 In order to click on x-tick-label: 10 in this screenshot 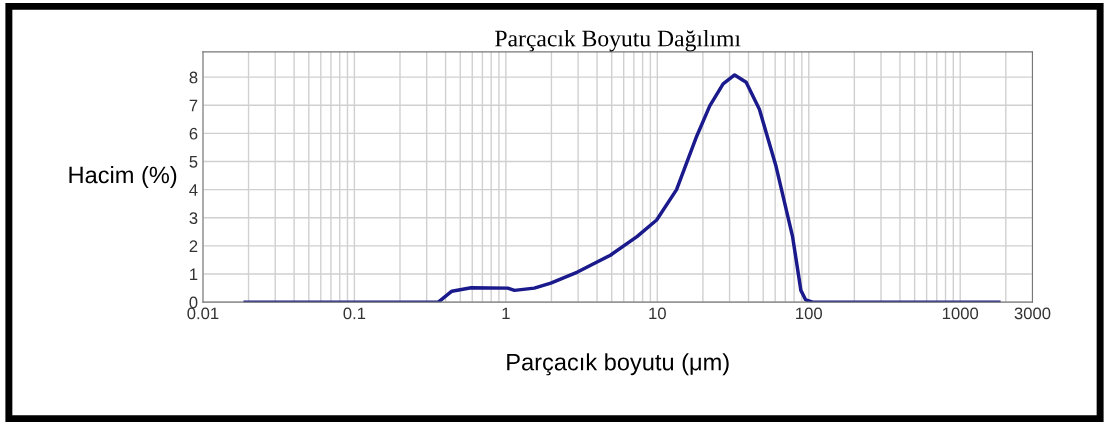, I will do `click(657, 313)`.